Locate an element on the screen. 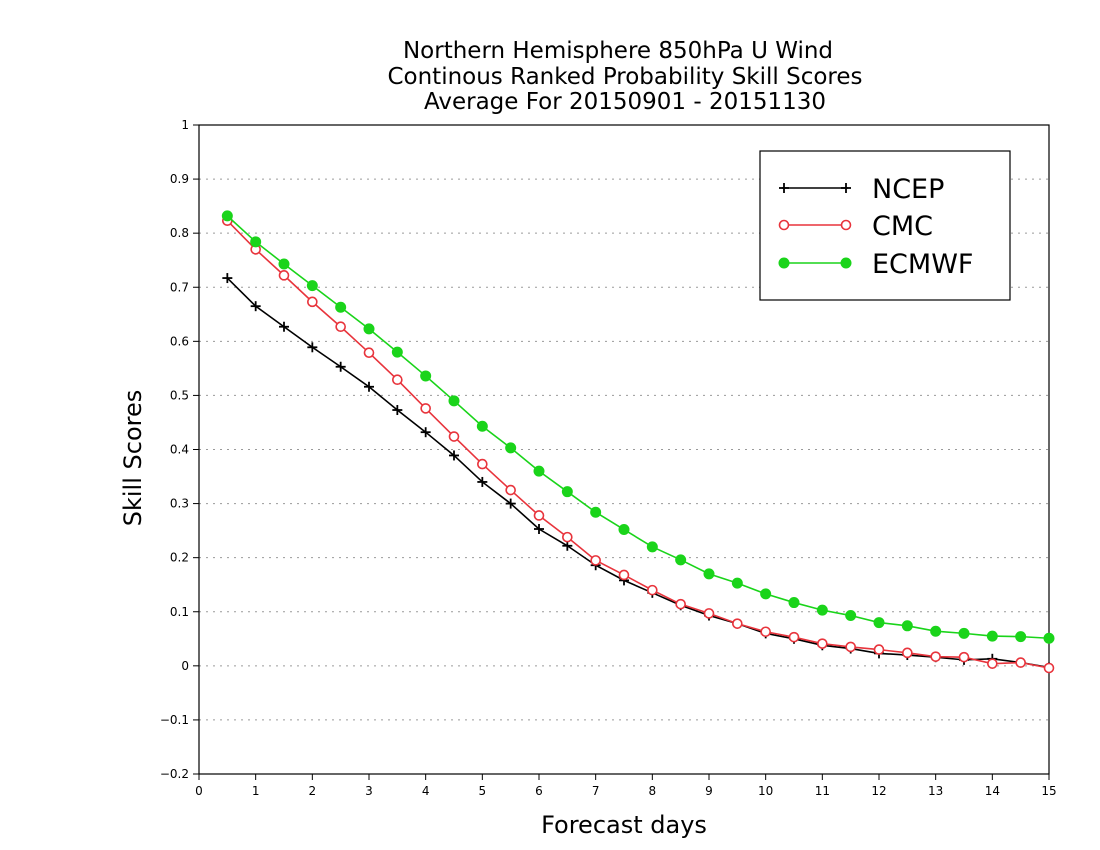 Image resolution: width=1100 pixels, height=850 pixels. legend-item-ecmwf: ECMWF is located at coordinates (875, 264).